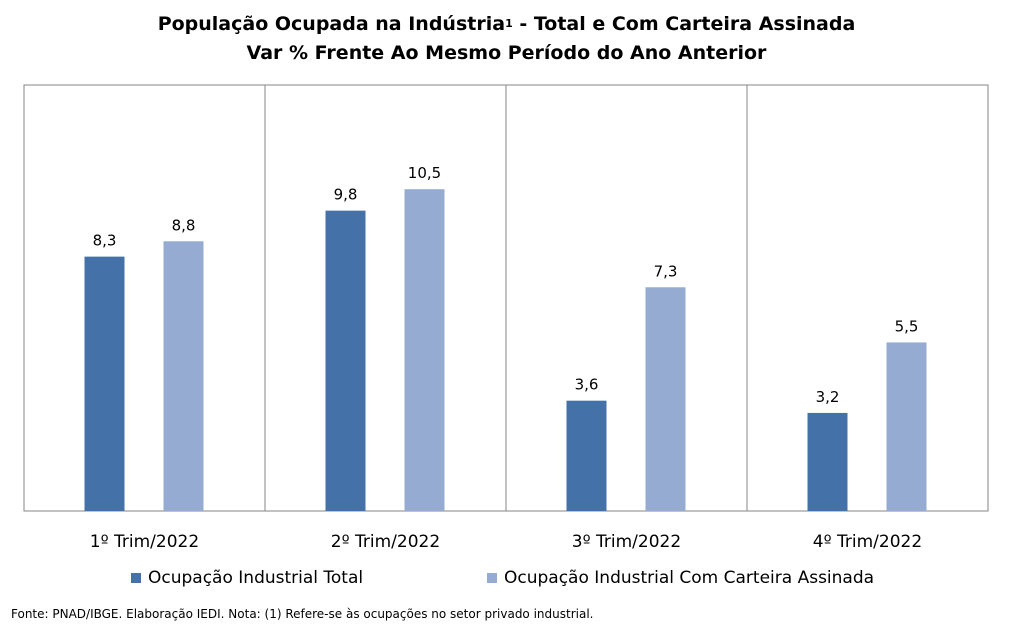  I want to click on x-tick-label: 4º Trim/2022, so click(867, 542).